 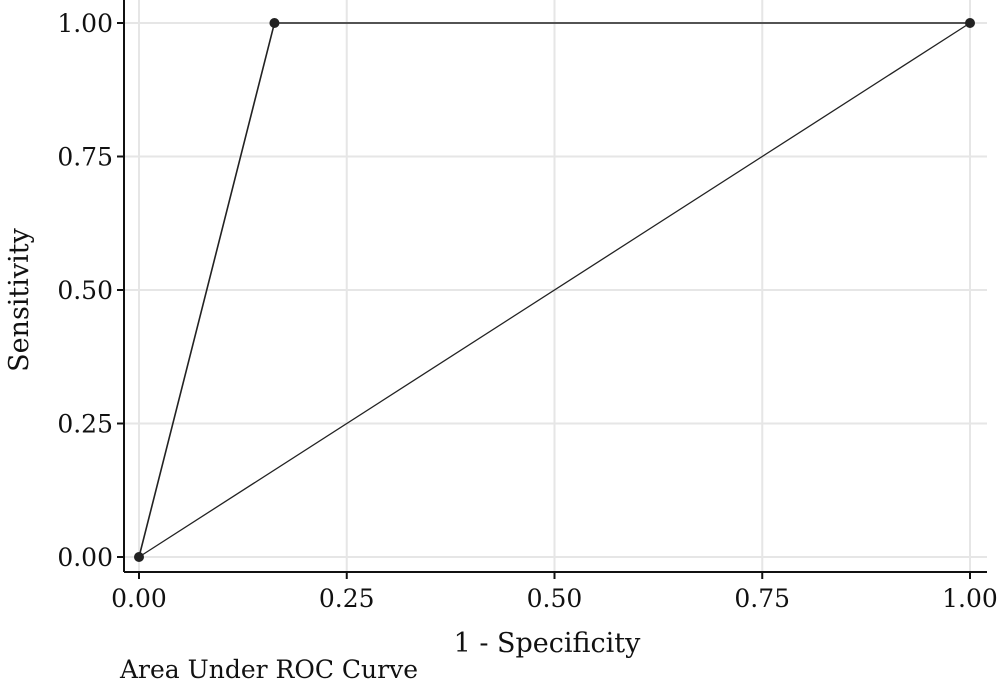 What do you see at coordinates (85, 157) in the screenshot?
I see `y-tick-label: 0.75` at bounding box center [85, 157].